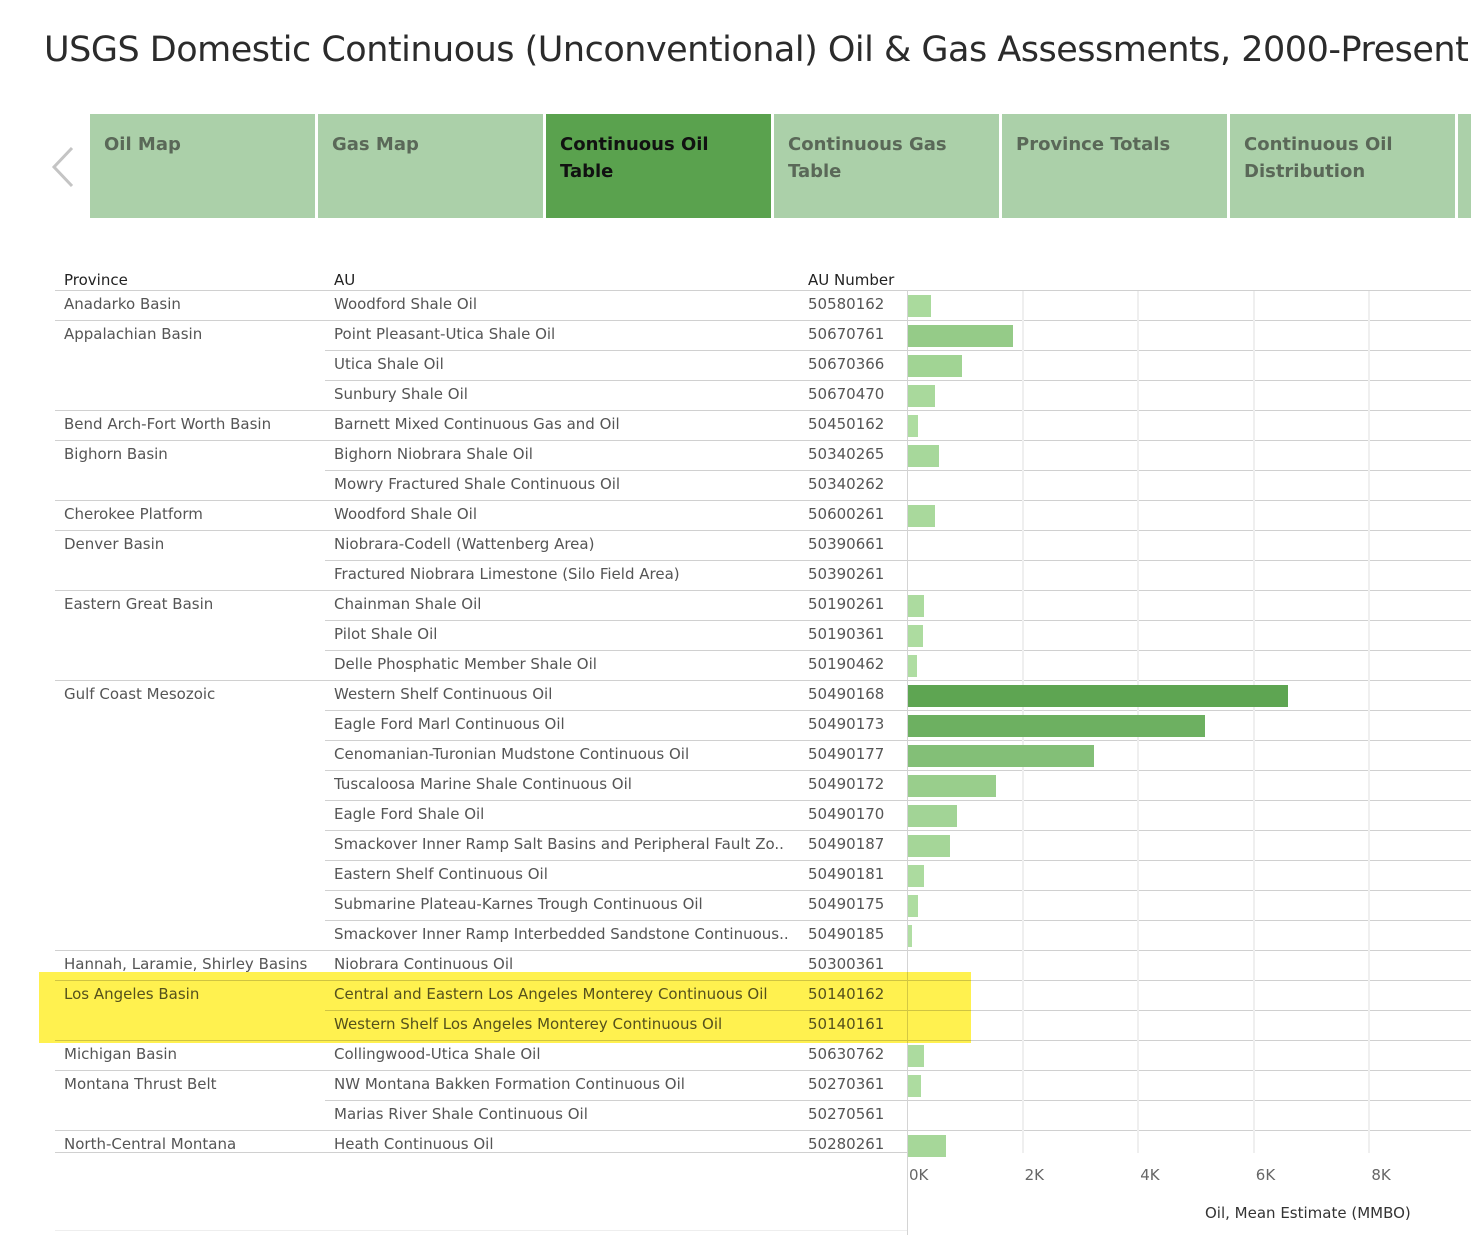 The image size is (1471, 1235). I want to click on au-number-cell: 50670366, so click(846, 364).